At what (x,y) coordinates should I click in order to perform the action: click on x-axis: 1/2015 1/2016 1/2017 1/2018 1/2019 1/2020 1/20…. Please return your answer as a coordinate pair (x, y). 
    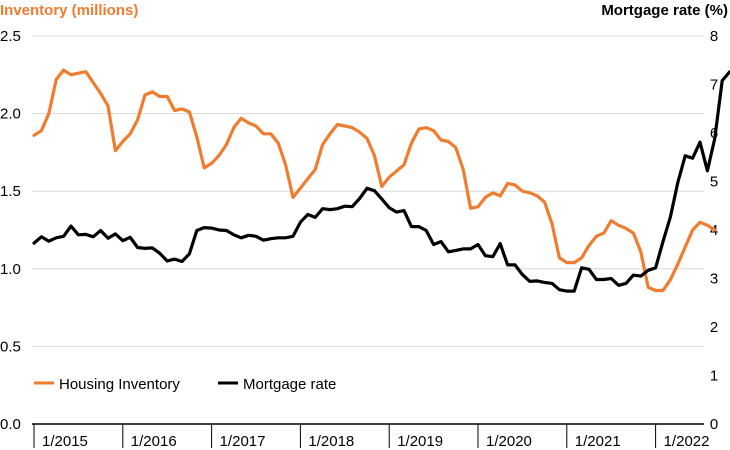
    Looking at the image, I should click on (371, 436).